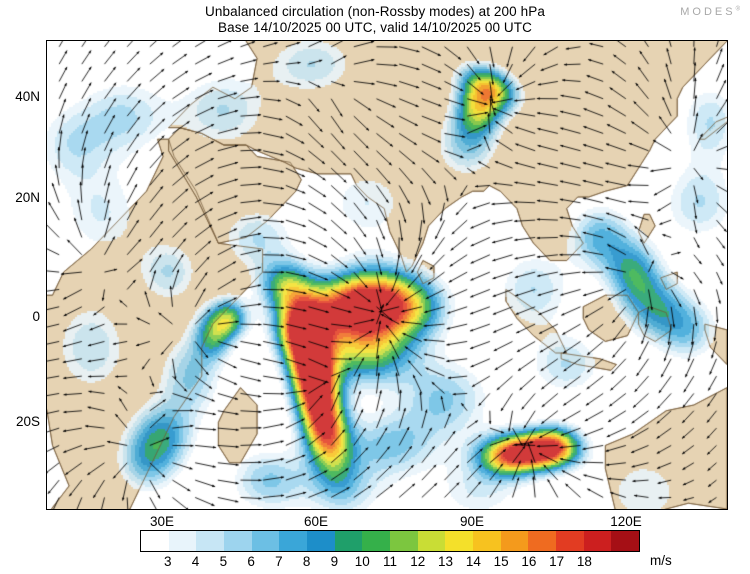  I want to click on colorbar-tick-17: 17, so click(557, 561).